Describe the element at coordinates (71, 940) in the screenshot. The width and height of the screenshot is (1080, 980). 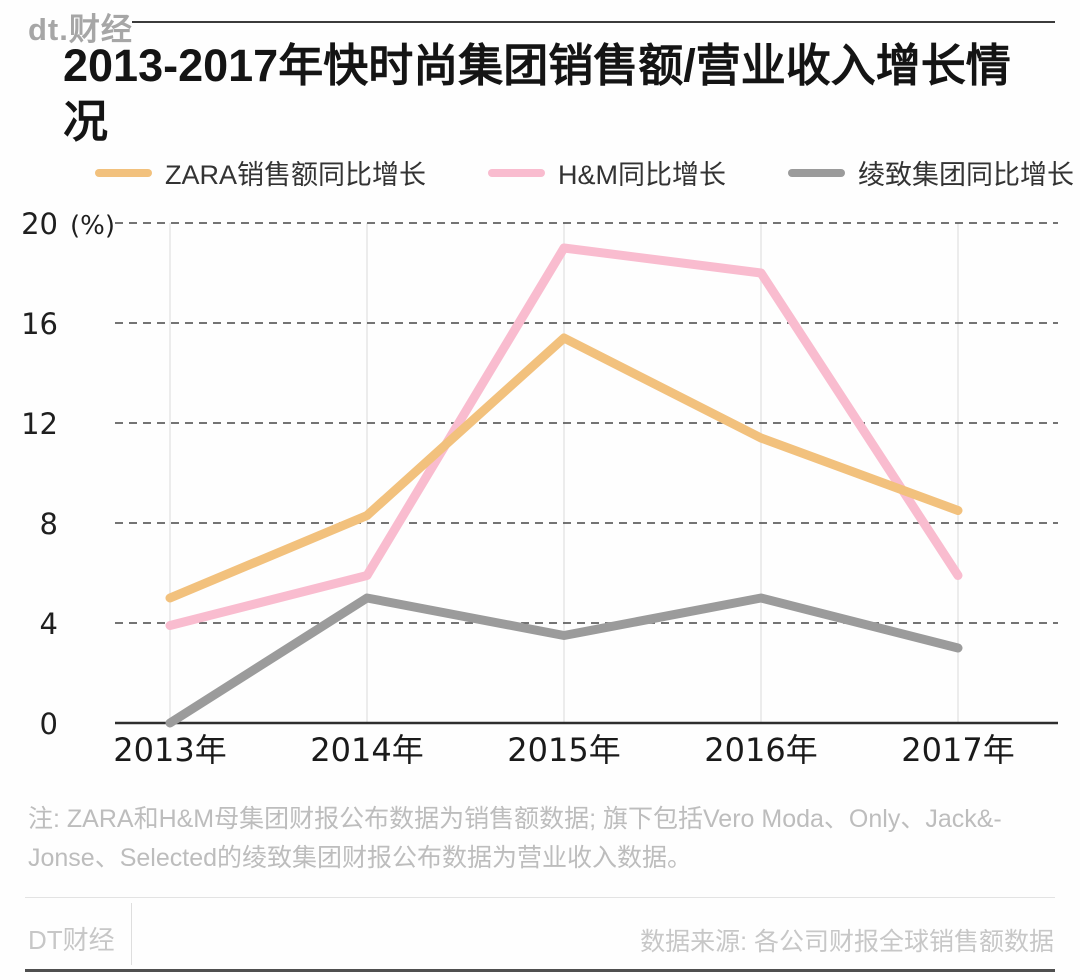
I see `footer-brand: DT财经` at that location.